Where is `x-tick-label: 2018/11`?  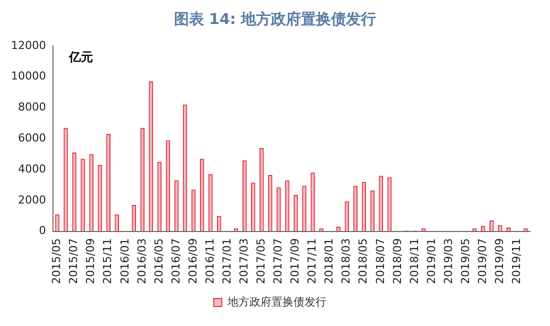 x-tick-label: 2018/11 is located at coordinates (414, 261).